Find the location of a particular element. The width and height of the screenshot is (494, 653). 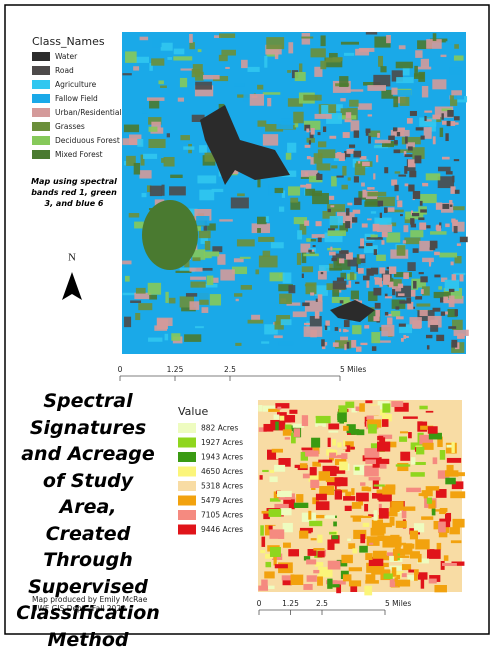

legend-label: 9446 Acres is located at coordinates (222, 529).